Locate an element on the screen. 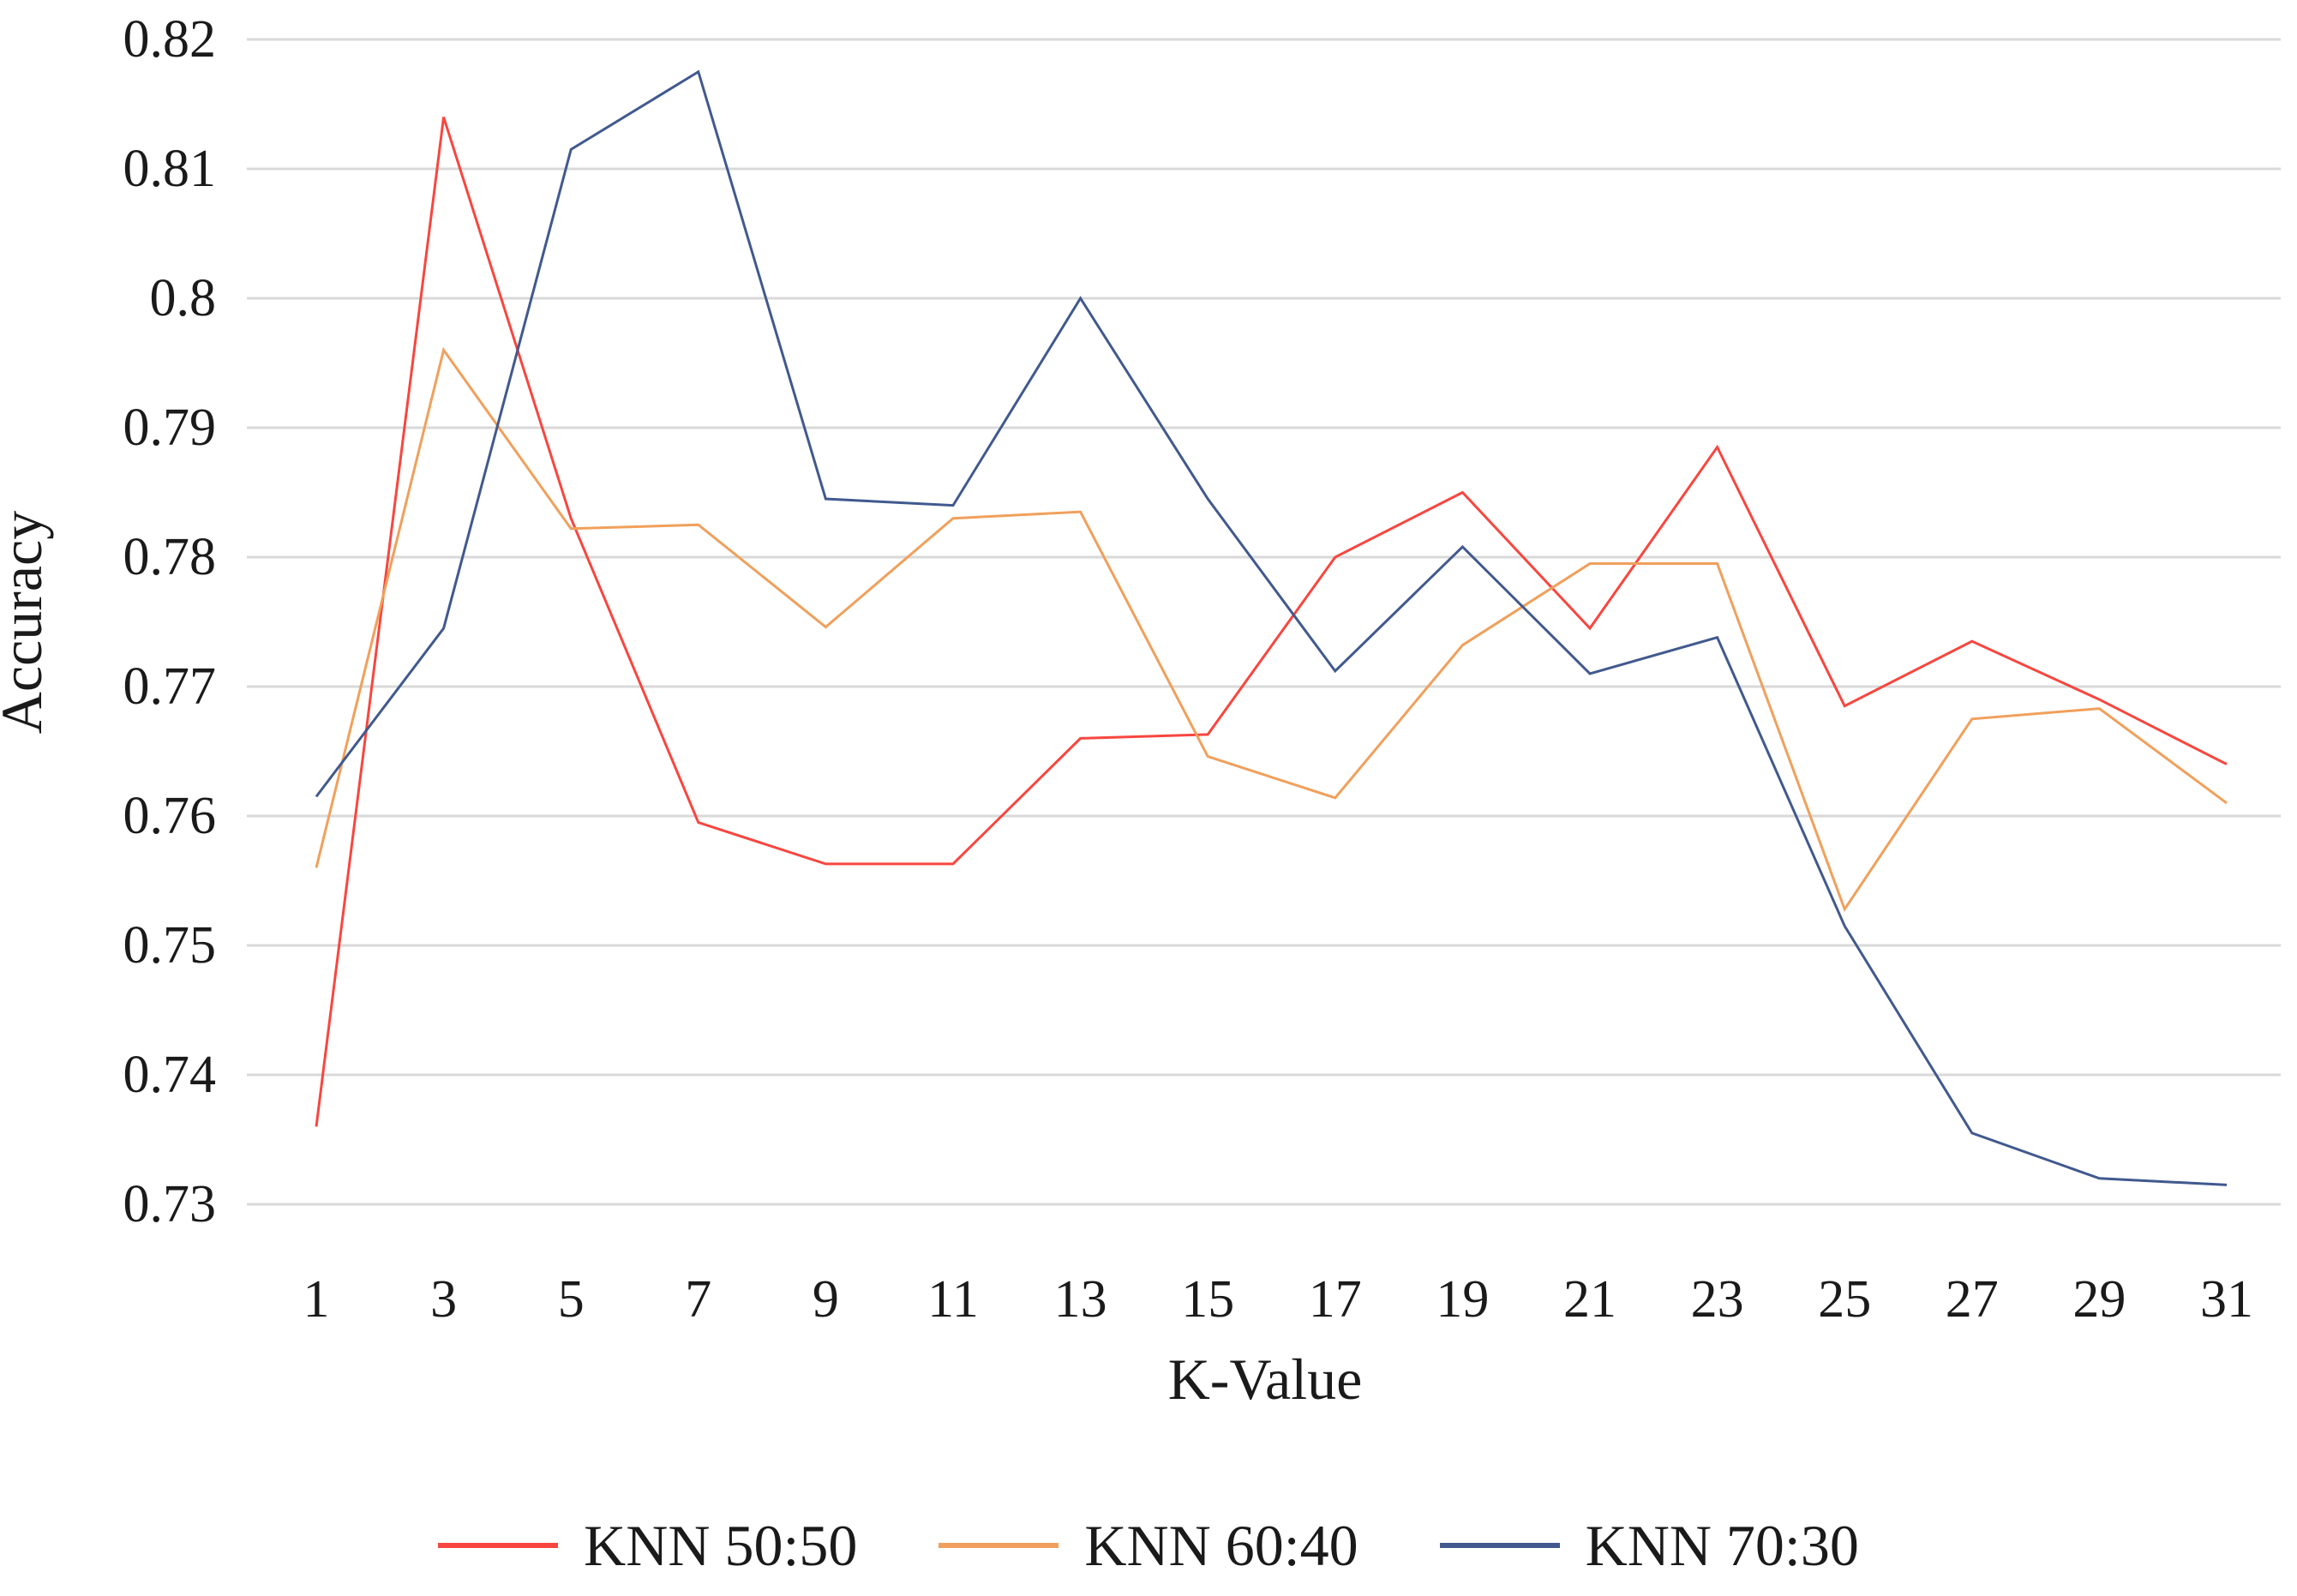 Image resolution: width=2297 pixels, height=1596 pixels. y-tick-label: 0.8 is located at coordinates (184, 298).